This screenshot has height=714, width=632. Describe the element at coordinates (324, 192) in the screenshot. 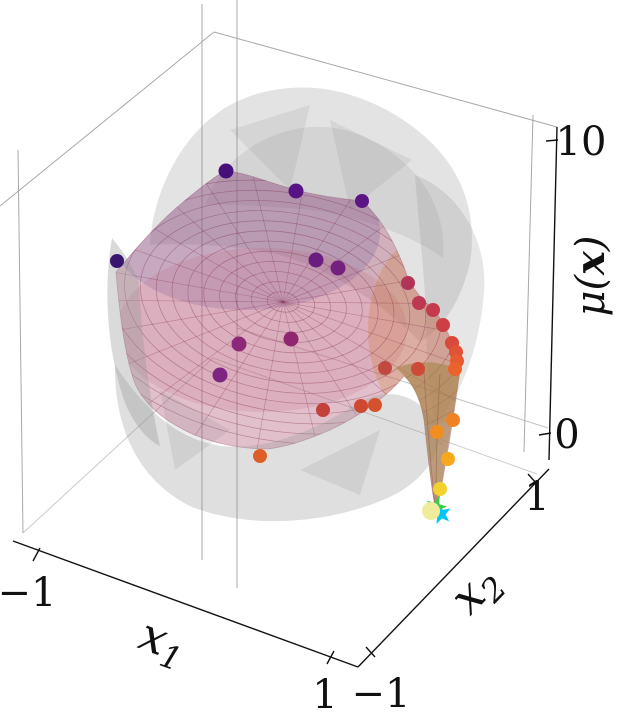

I see `gray-lobe-top-facet` at that location.